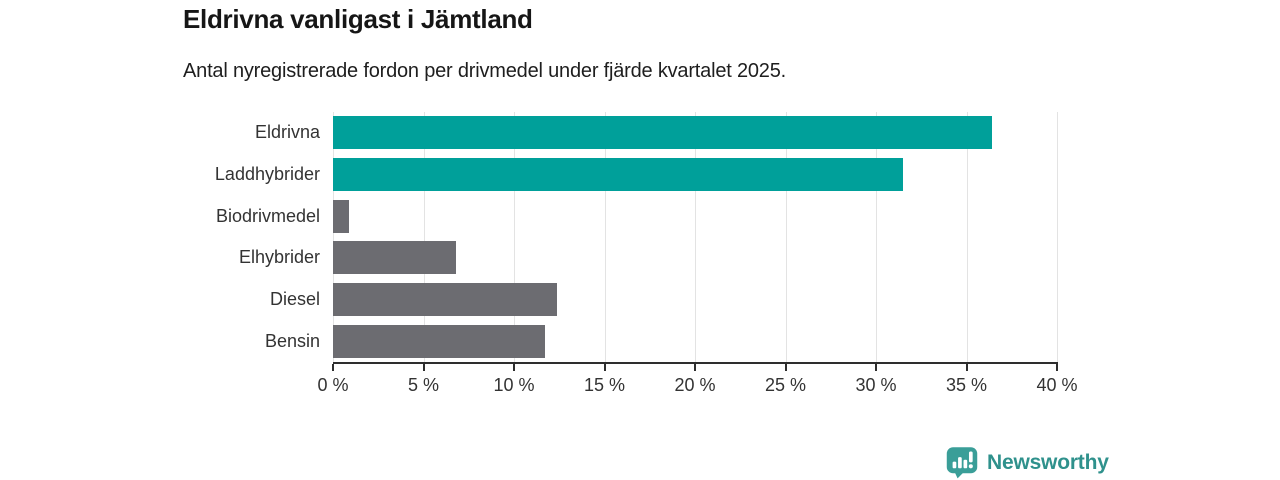 Image resolution: width=1280 pixels, height=480 pixels. I want to click on axis-tick-label: 15 %, so click(604, 385).